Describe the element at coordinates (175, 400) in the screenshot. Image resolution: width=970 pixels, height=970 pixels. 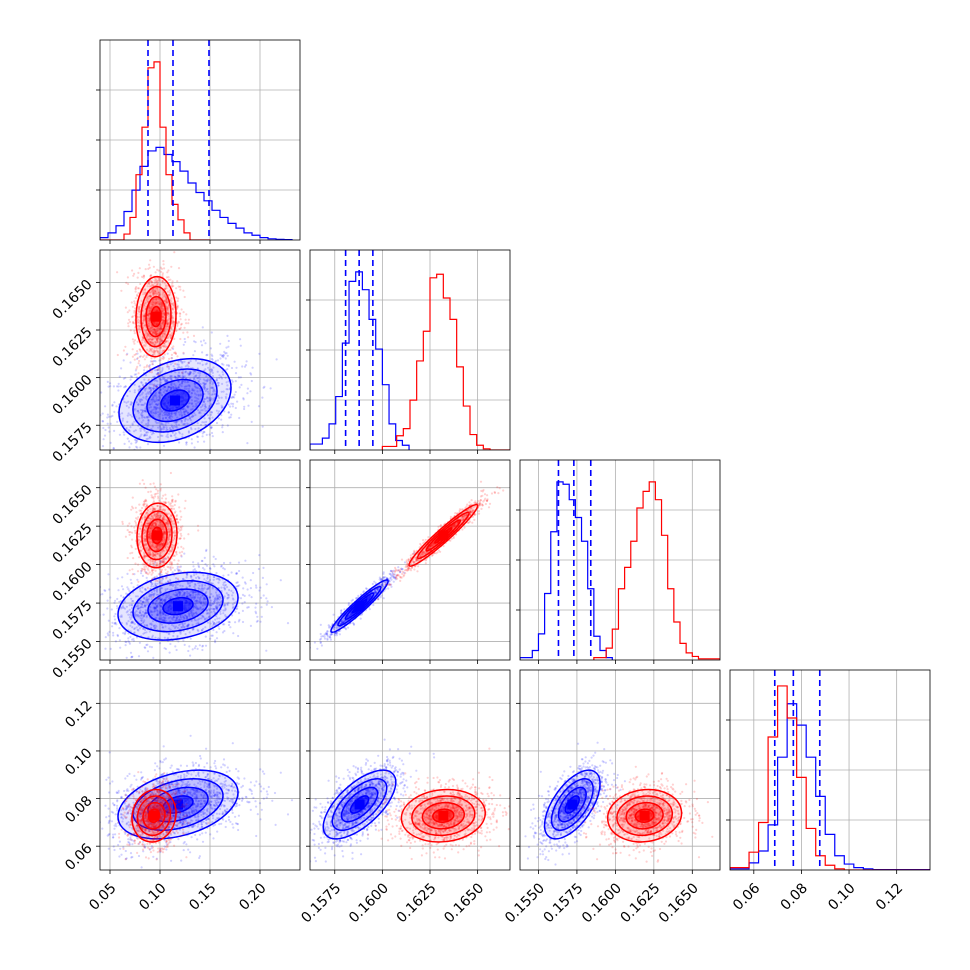
I see `contour-line` at that location.